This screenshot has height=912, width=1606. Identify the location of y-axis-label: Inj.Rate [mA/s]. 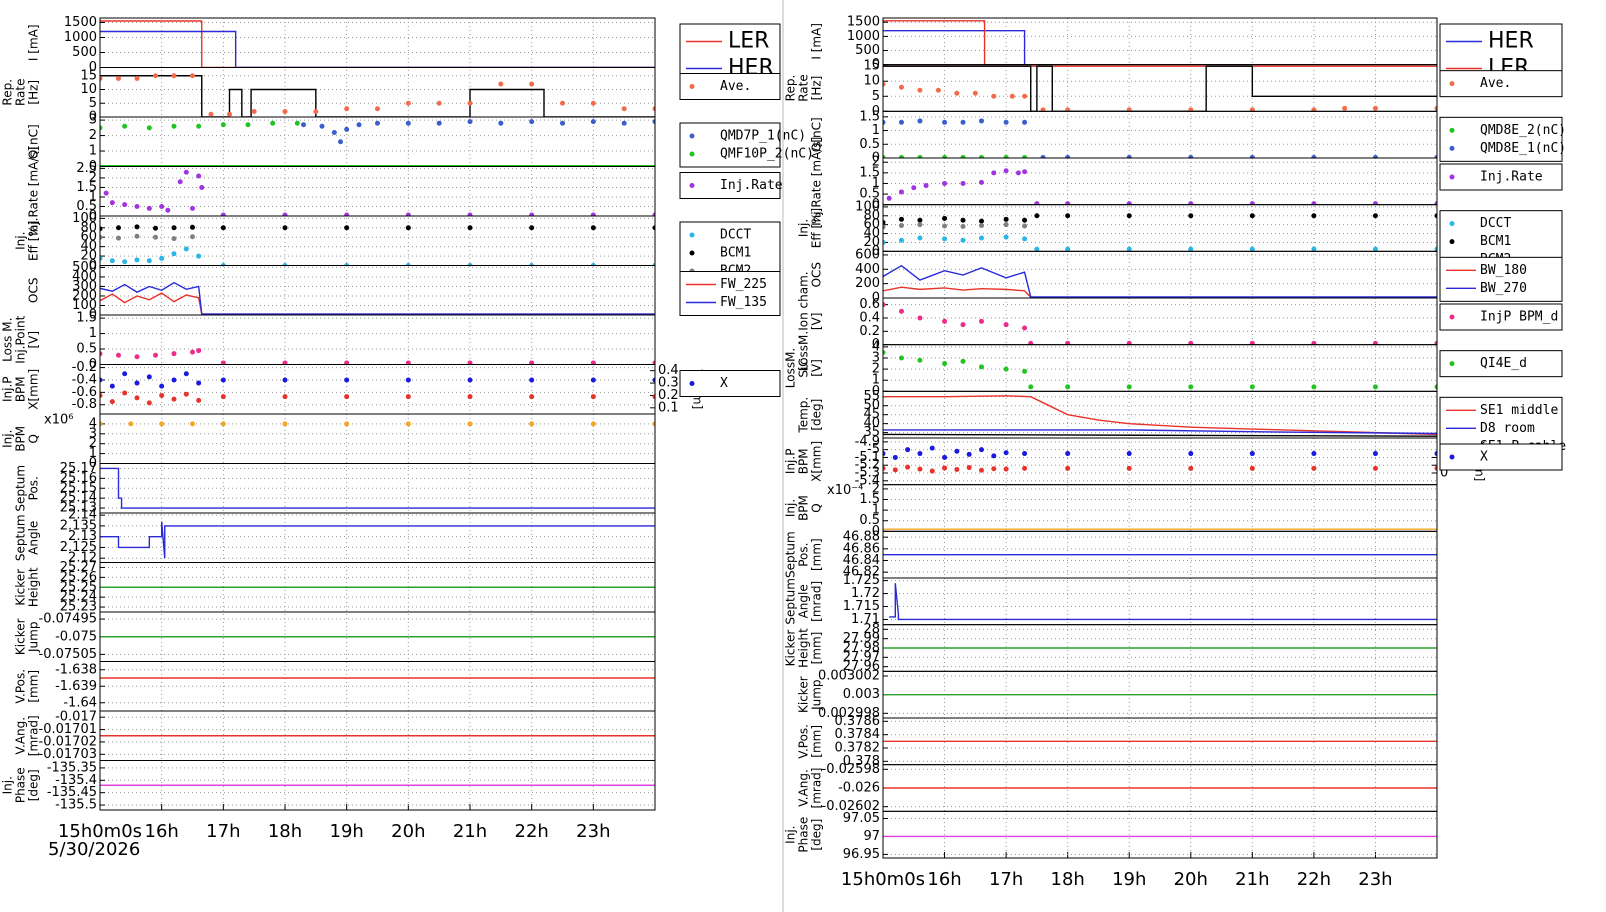
(34, 191).